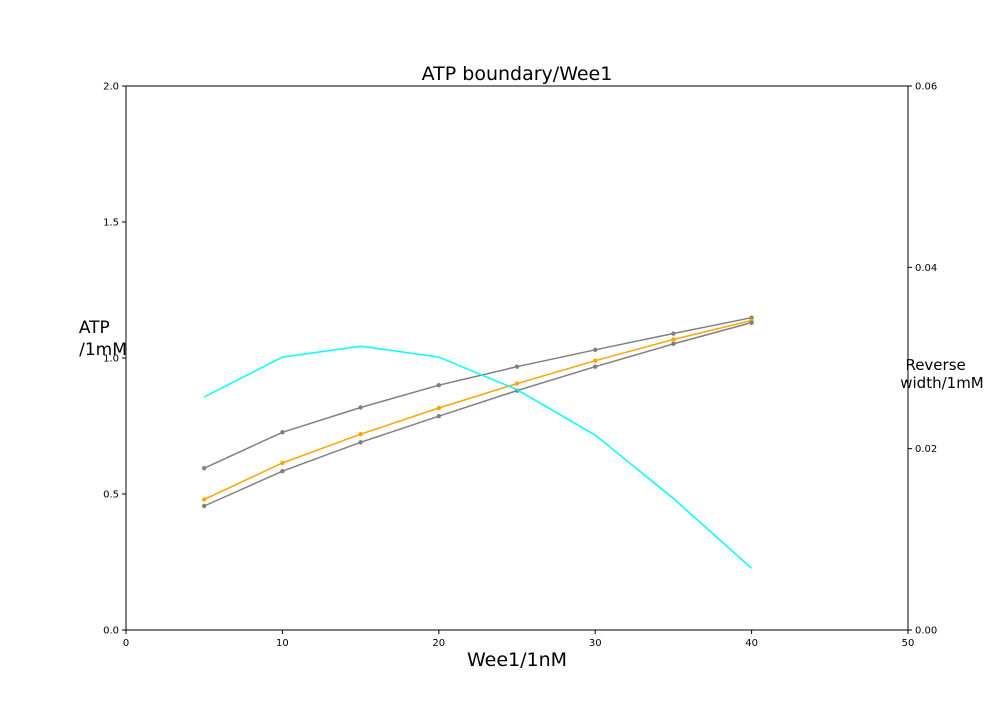 The height and width of the screenshot is (720, 1008). What do you see at coordinates (103, 350) in the screenshot?
I see `y-axis-label-line-2: /1mM` at bounding box center [103, 350].